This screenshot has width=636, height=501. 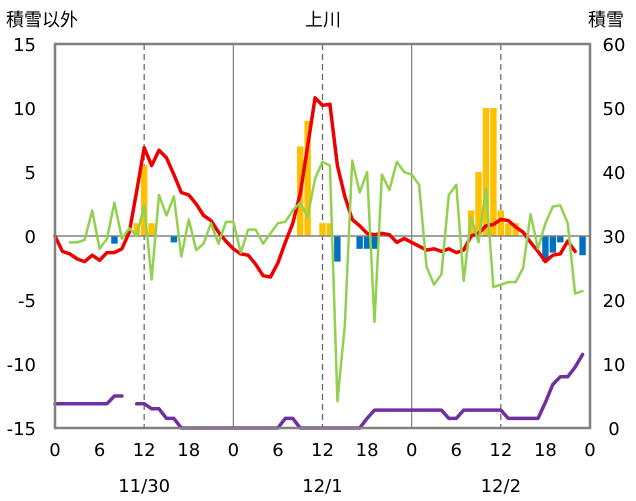 What do you see at coordinates (613, 429) in the screenshot?
I see `right-y-tick-label: 0` at bounding box center [613, 429].